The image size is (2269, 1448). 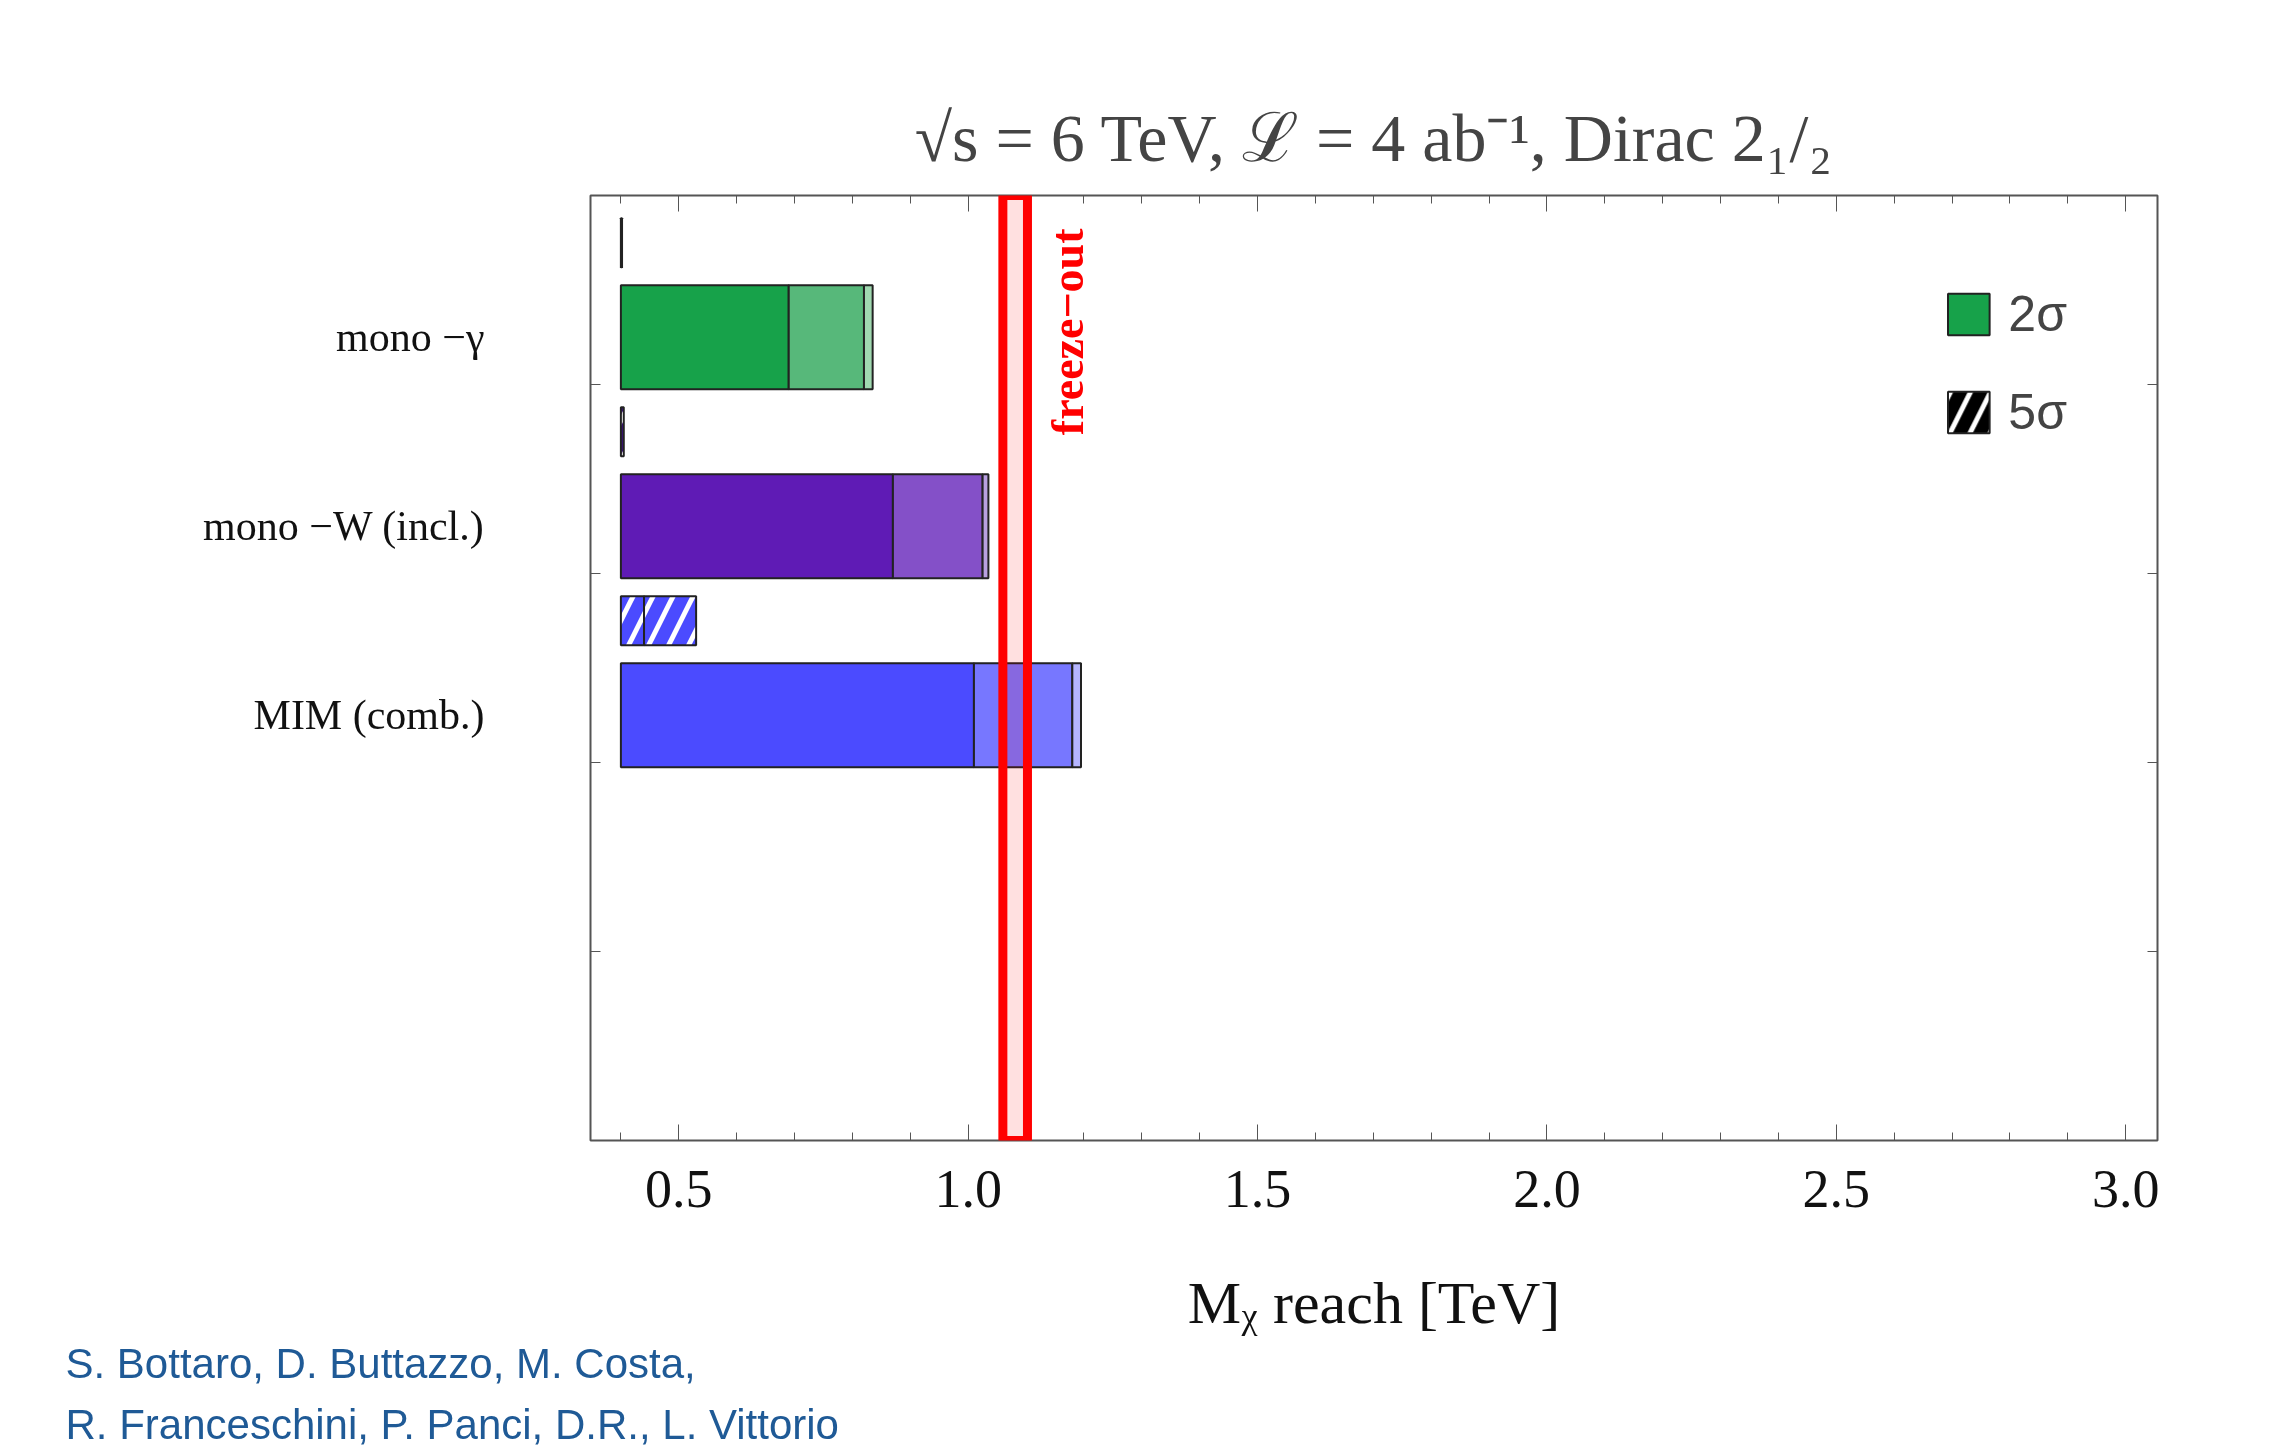 I want to click on x-tick-label: 1.0, so click(x=968, y=1188).